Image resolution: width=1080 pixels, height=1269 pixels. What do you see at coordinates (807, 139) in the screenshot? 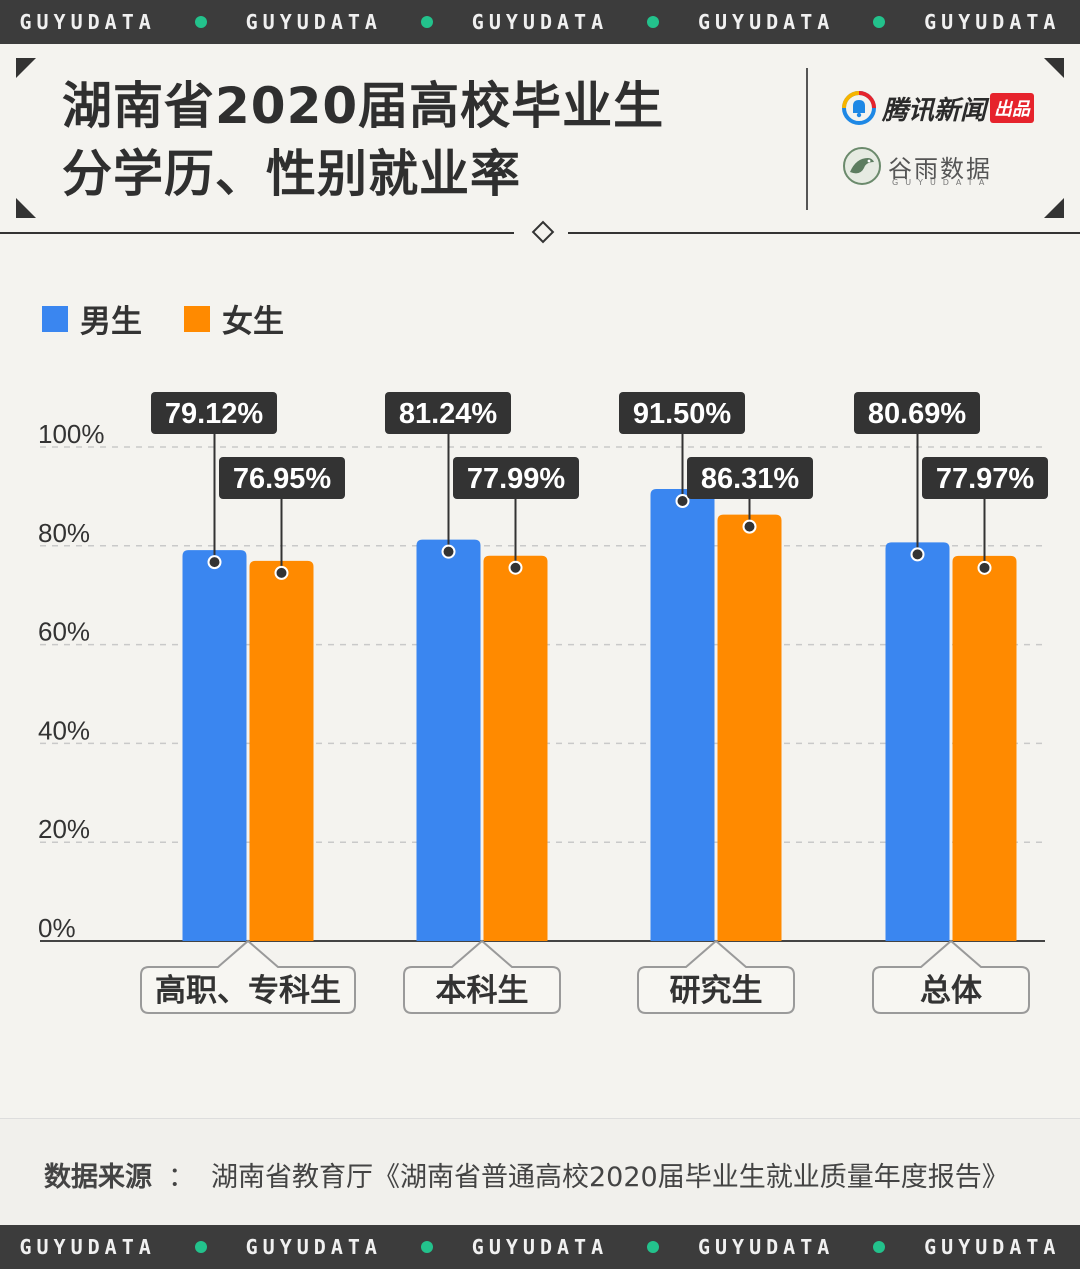
I see `divider` at bounding box center [807, 139].